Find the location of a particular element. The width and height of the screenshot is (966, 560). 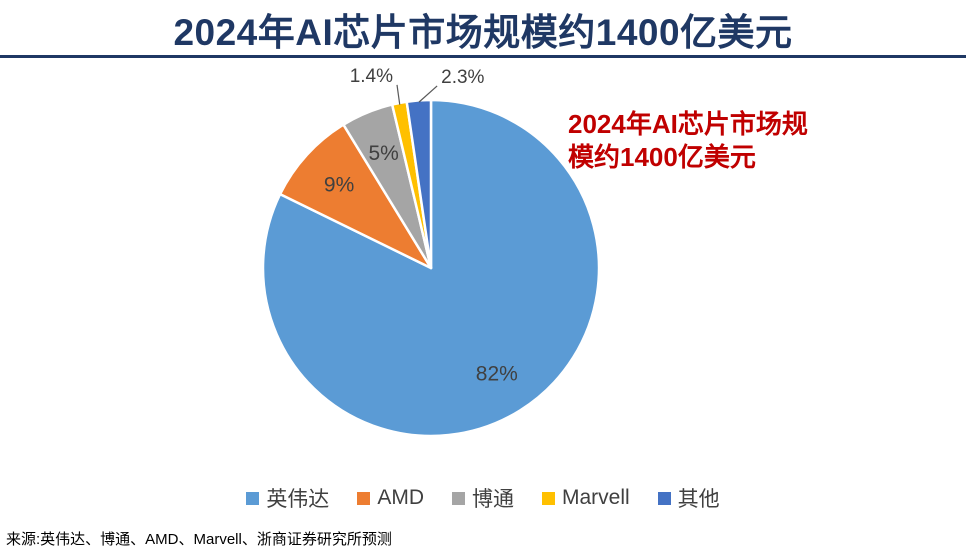

title-divider is located at coordinates (483, 56).